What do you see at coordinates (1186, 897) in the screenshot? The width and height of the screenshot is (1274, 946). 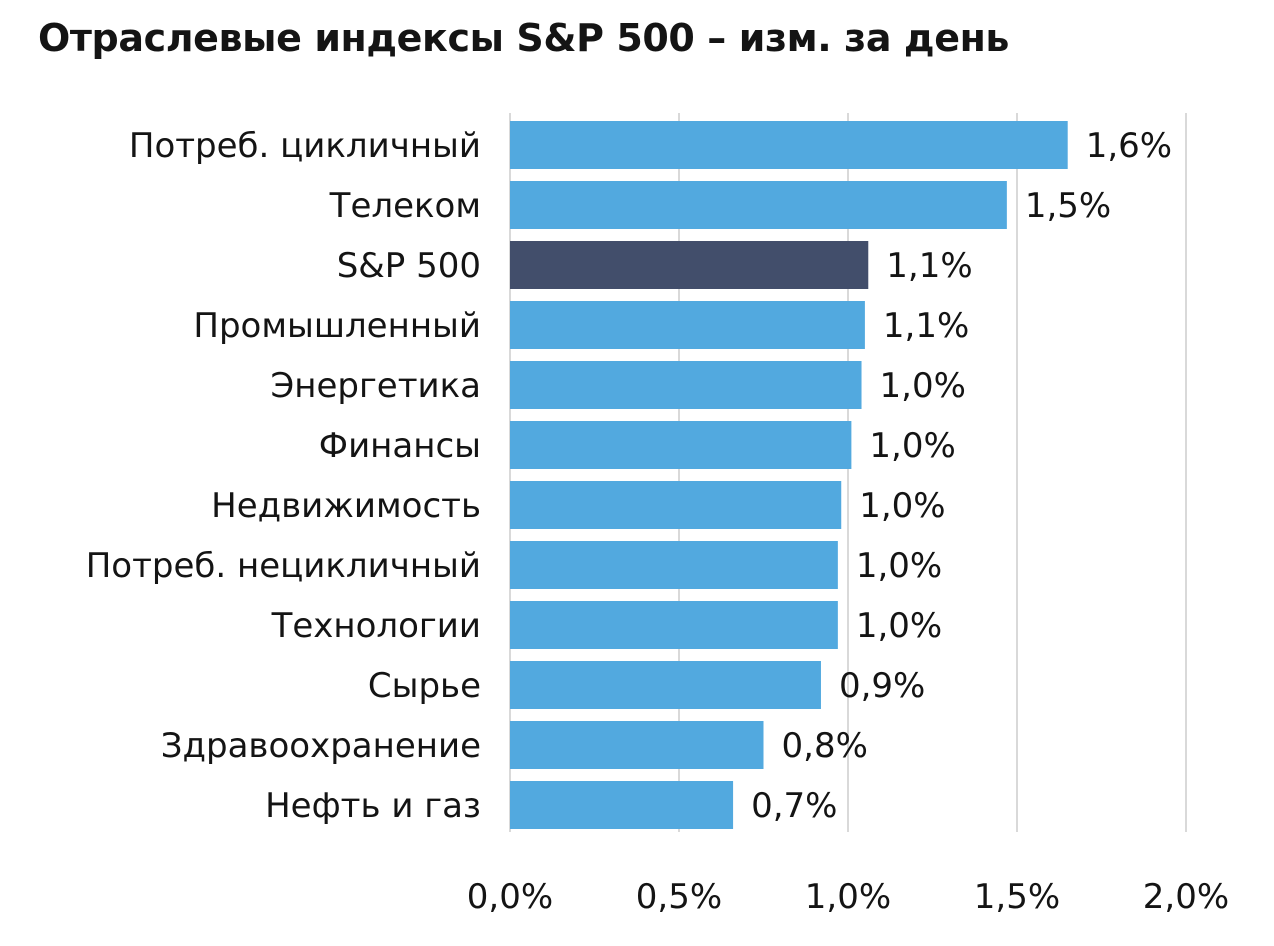 I see `x-tick-label: 2,0%` at bounding box center [1186, 897].